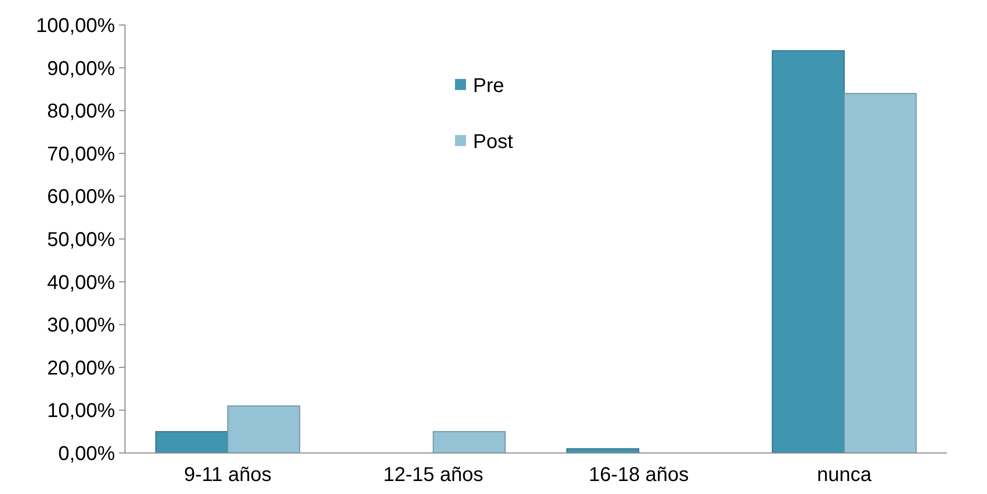 Image resolution: width=987 pixels, height=494 pixels. Describe the element at coordinates (844, 475) in the screenshot. I see `x-tick-label: nunca` at that location.